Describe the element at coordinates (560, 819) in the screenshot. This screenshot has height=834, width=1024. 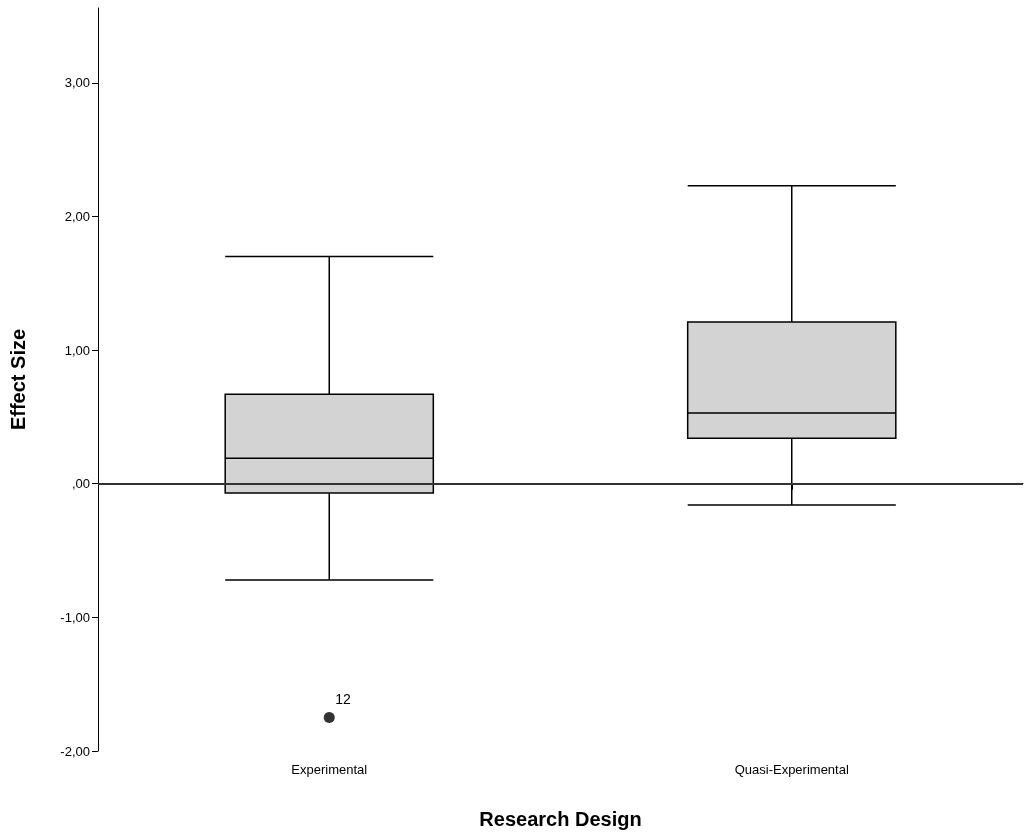
I see `x-axis-title: Research Design` at that location.